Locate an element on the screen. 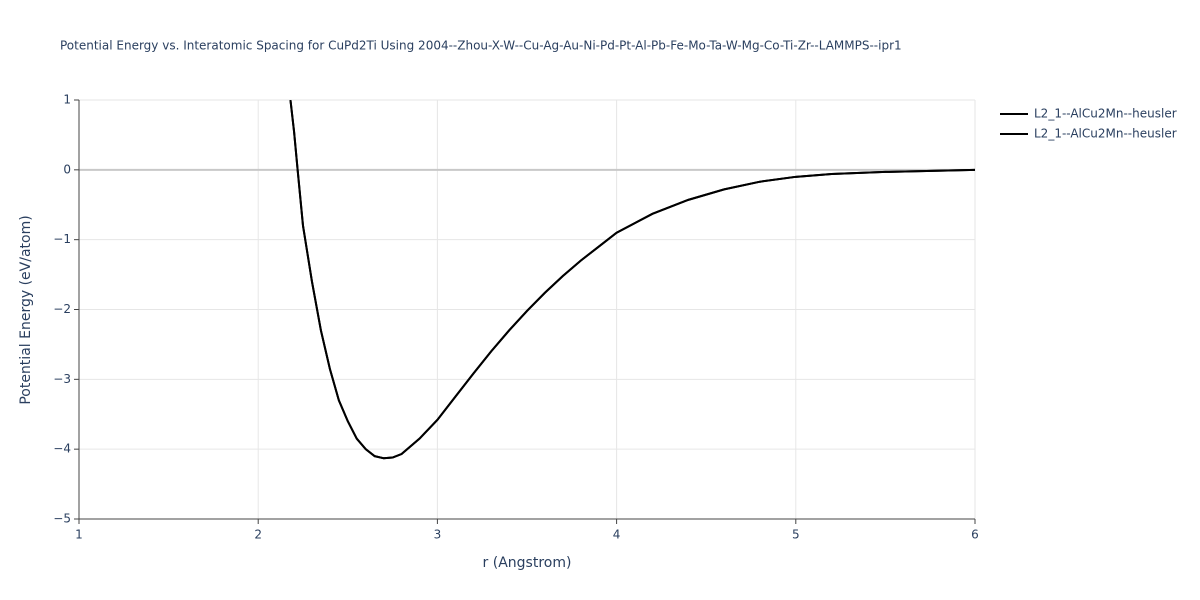  x-tick-label: 1 is located at coordinates (79, 535).